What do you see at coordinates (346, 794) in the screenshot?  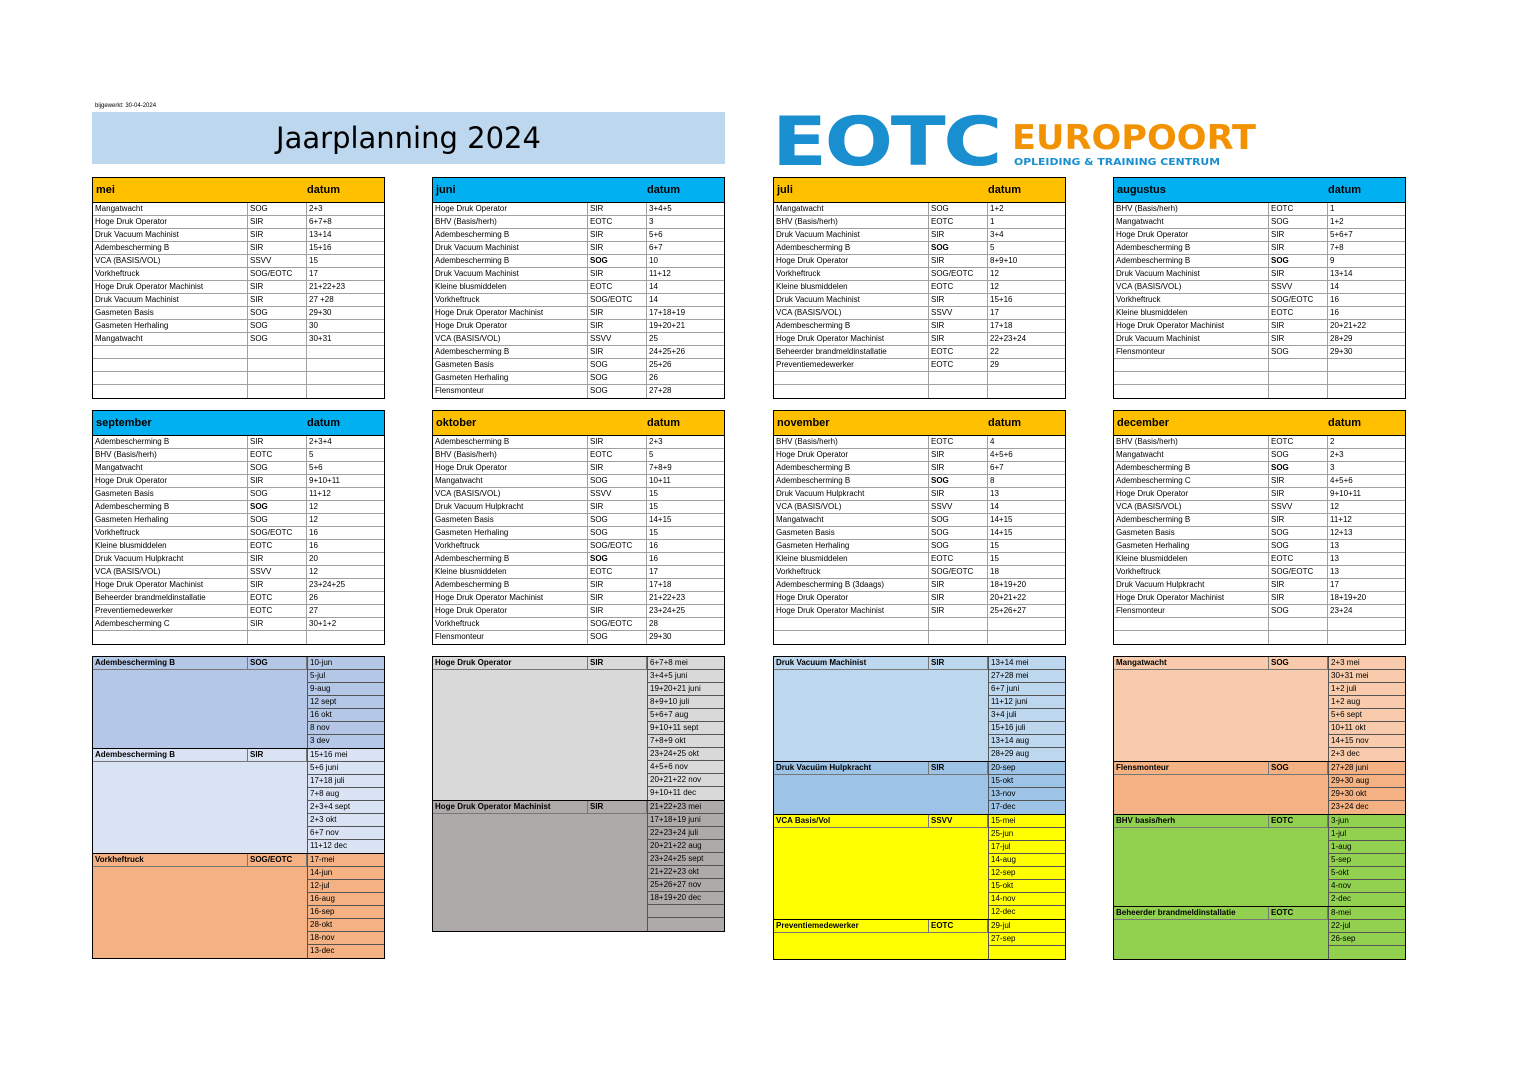 I see `group-date: 7+8 aug` at bounding box center [346, 794].